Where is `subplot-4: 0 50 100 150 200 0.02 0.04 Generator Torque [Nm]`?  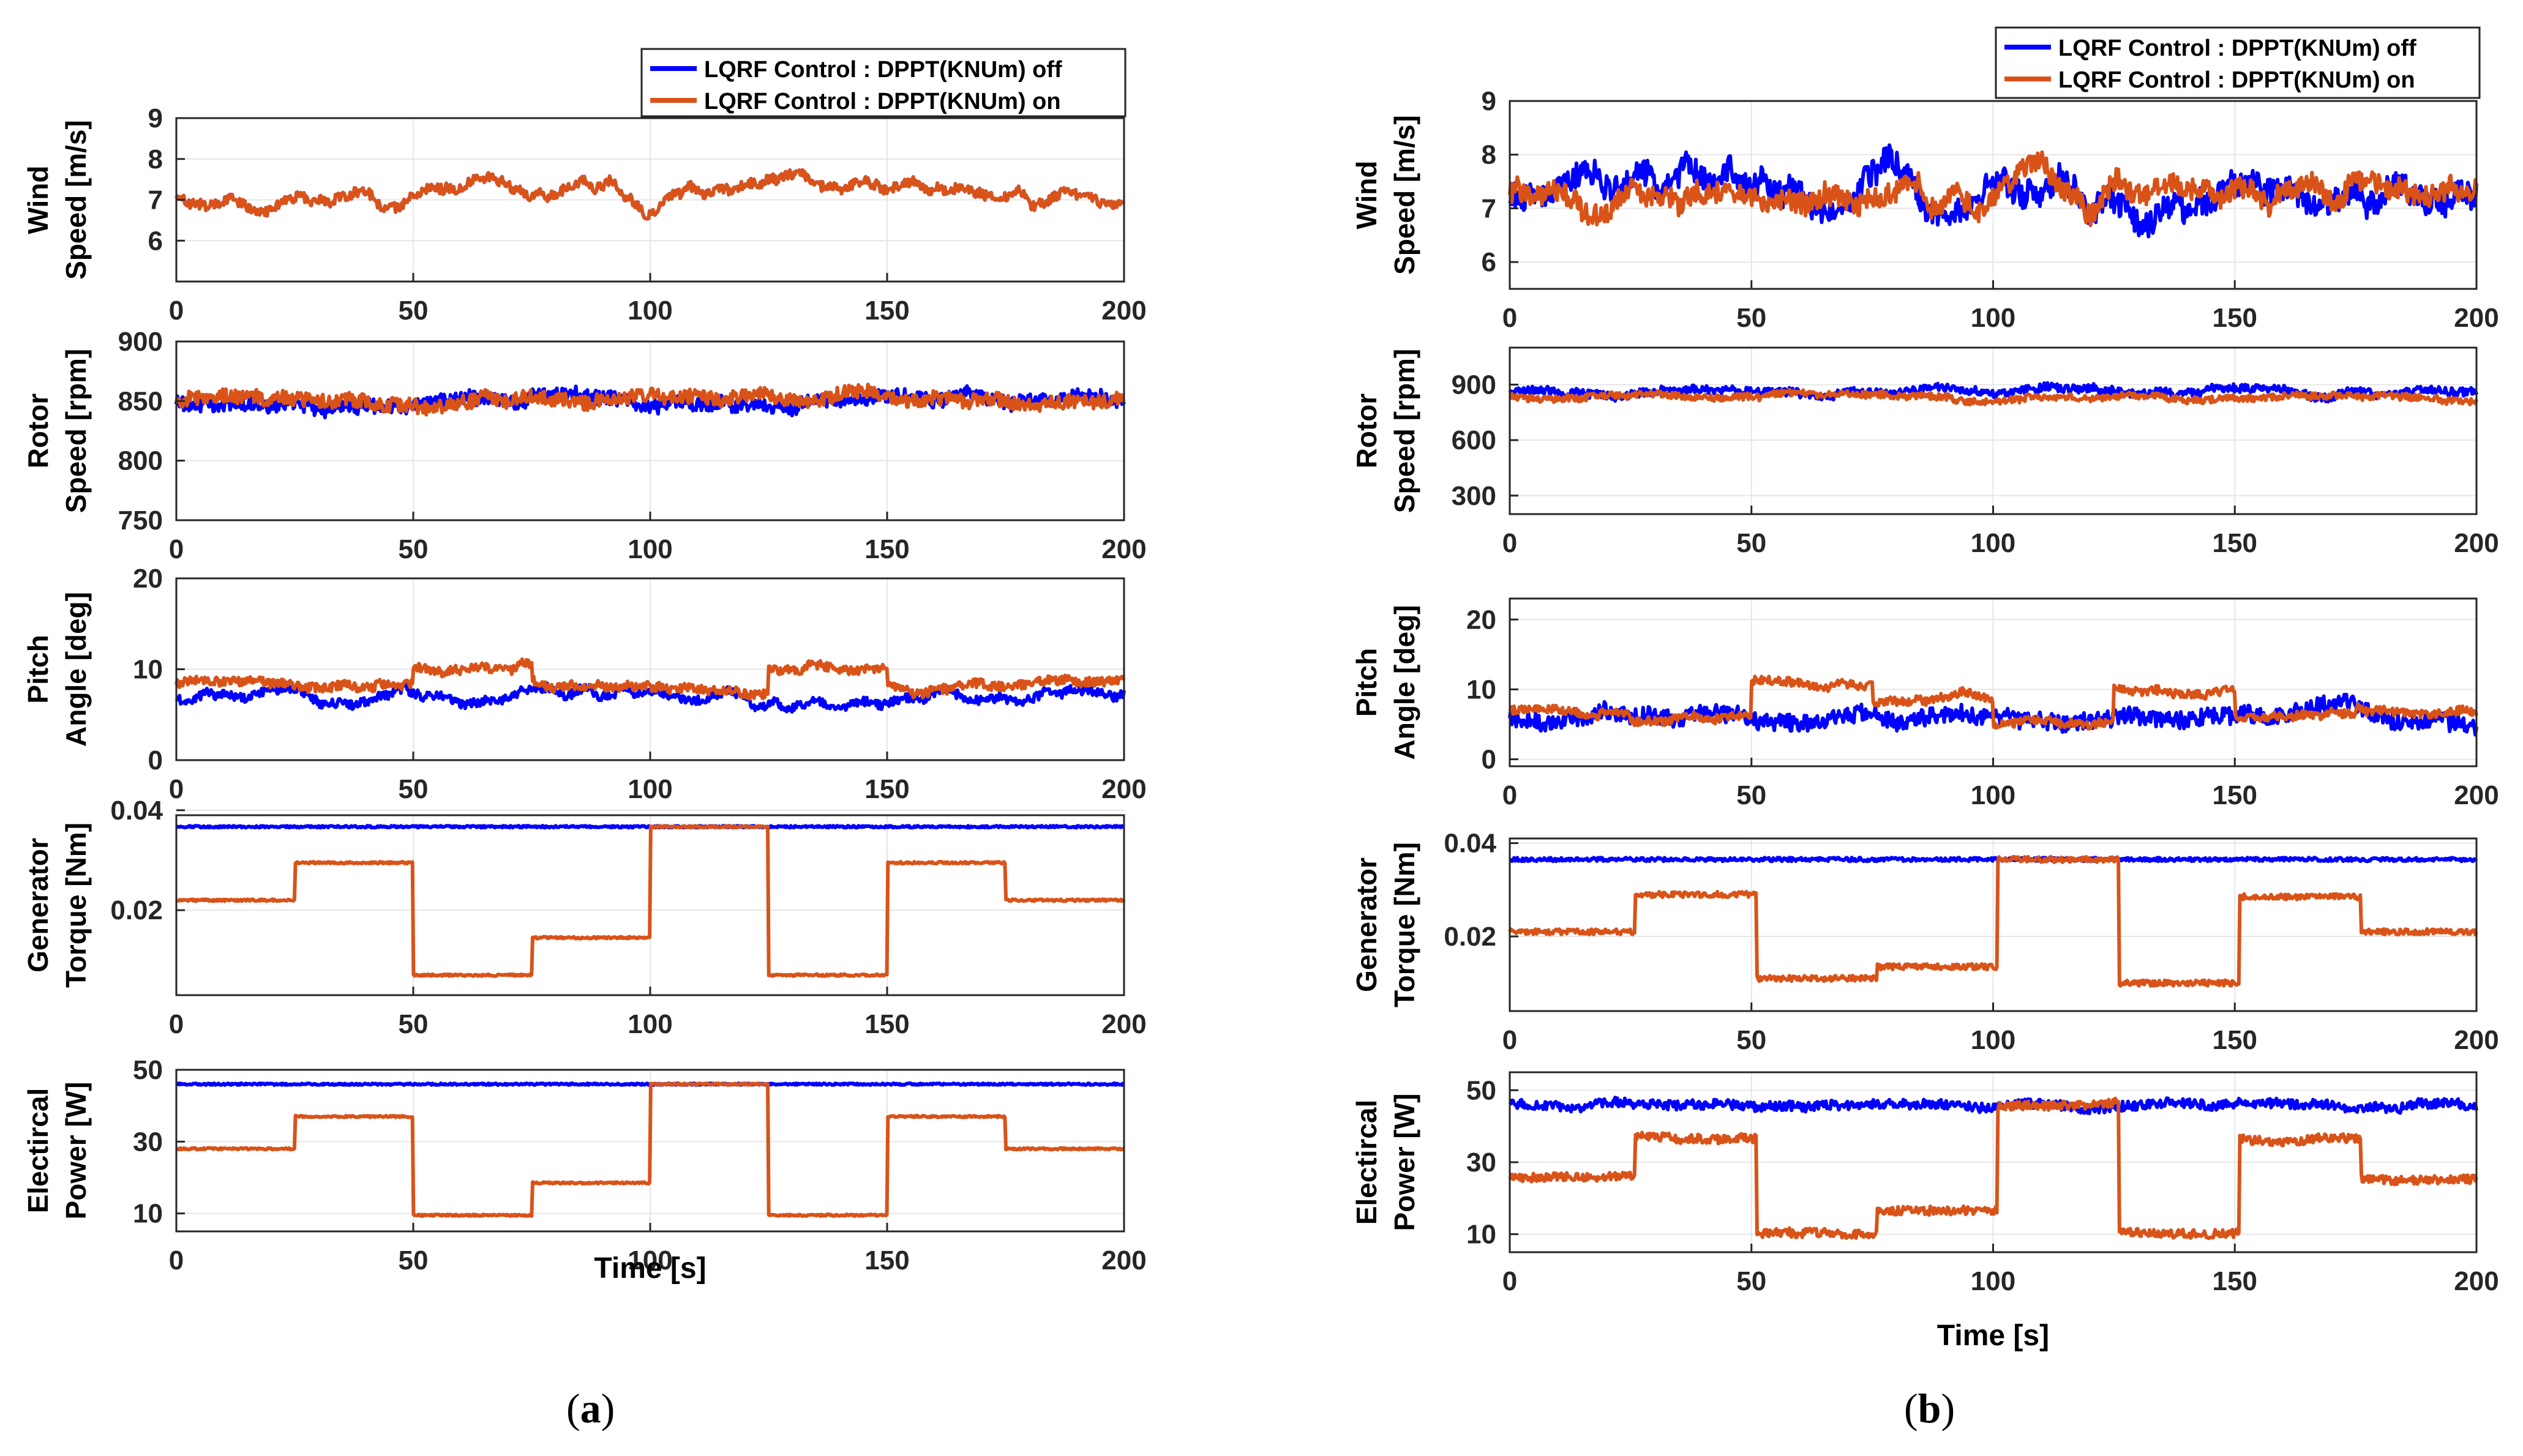
subplot-4: 0 50 100 150 200 0.02 0.04 Generator Torque [Nm] is located at coordinates (1925, 942).